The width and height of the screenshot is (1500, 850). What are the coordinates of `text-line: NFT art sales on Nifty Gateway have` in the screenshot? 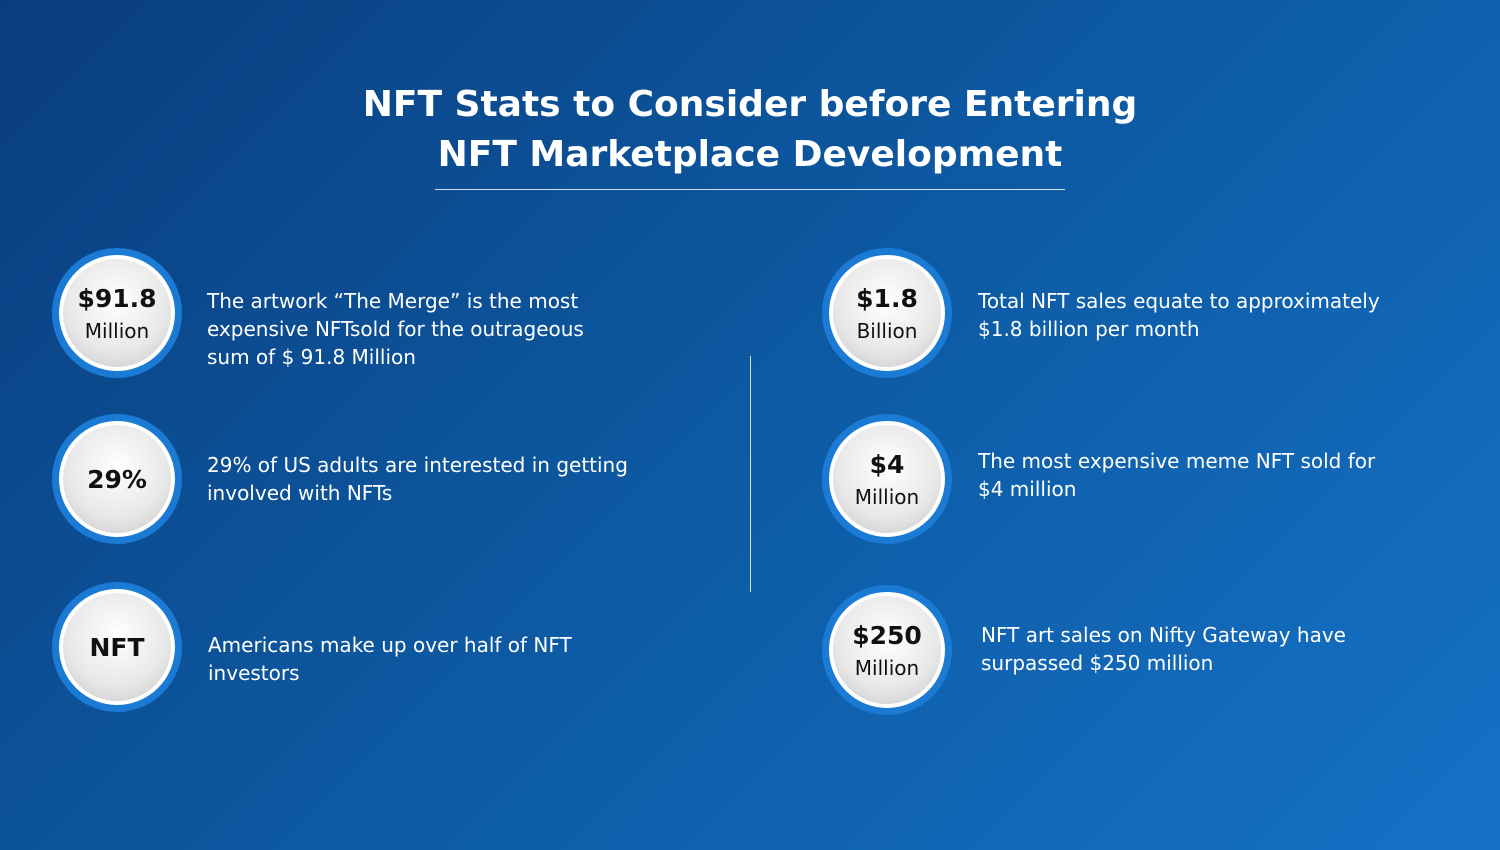 It's located at (1163, 635).